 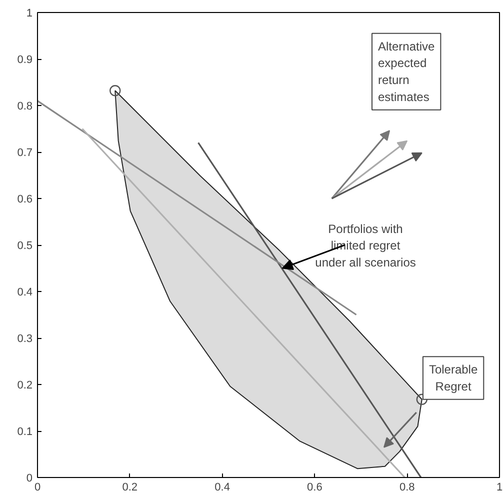 What do you see at coordinates (25, 292) in the screenshot?
I see `y-tick-label: 0.4` at bounding box center [25, 292].